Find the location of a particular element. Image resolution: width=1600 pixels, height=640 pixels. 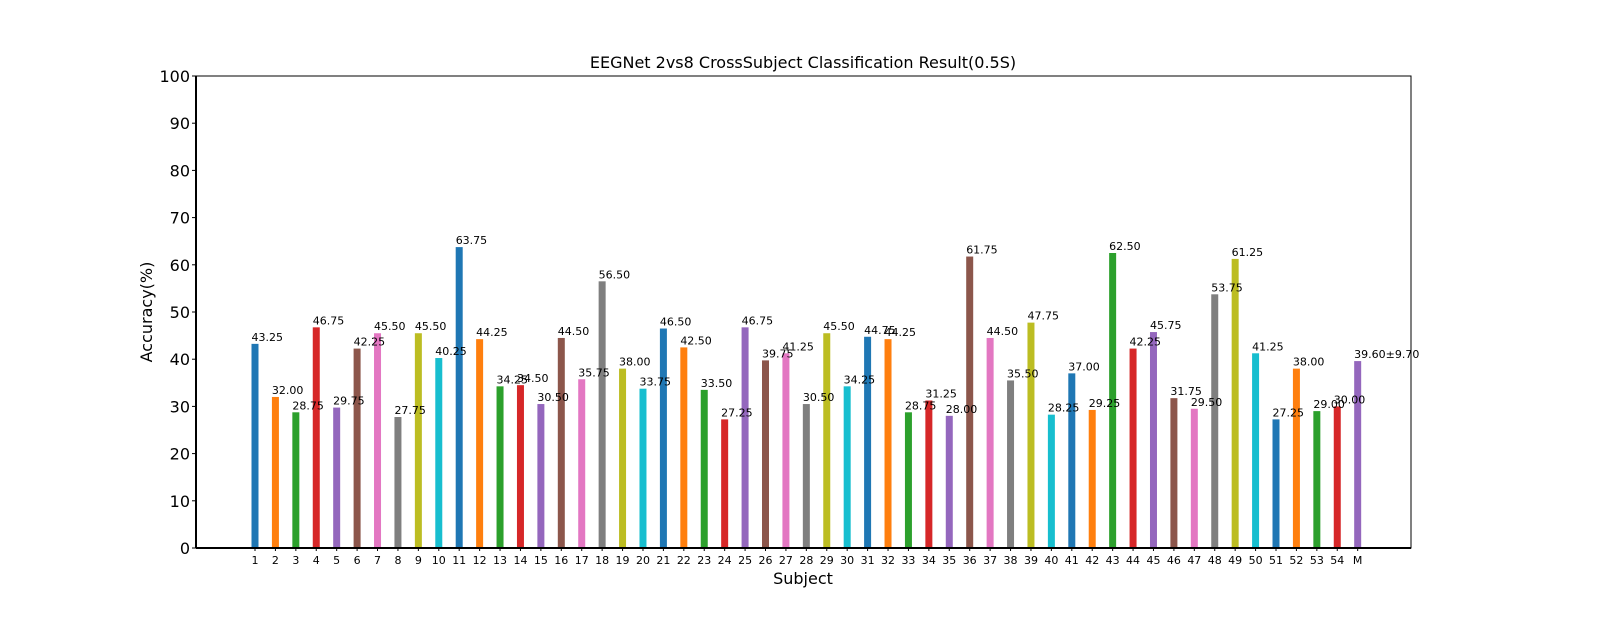

value-label-27: 41.25 is located at coordinates (798, 346).